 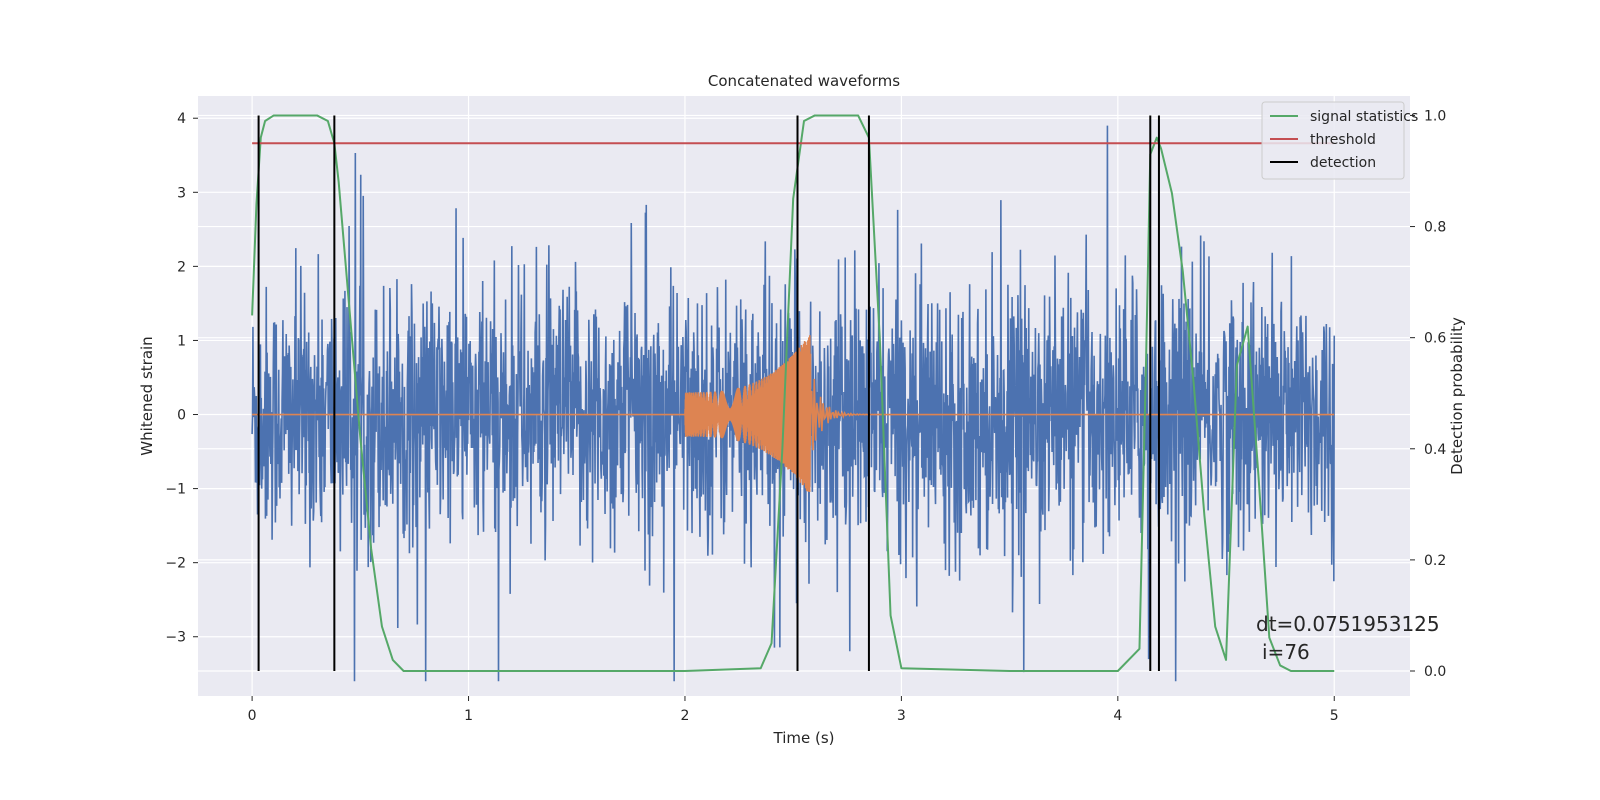 What do you see at coordinates (147, 395) in the screenshot?
I see `y-axis-label: Whitened strain` at bounding box center [147, 395].